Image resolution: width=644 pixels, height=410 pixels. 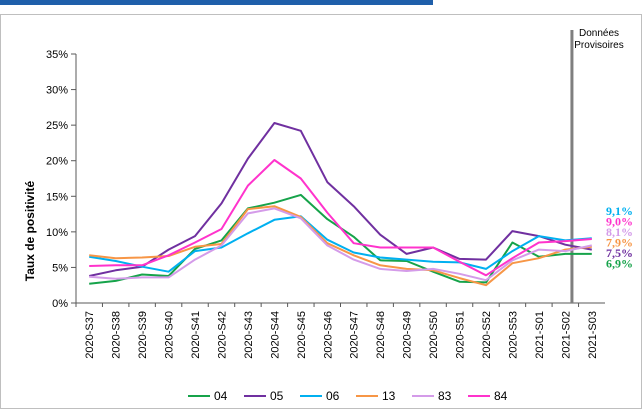 I want to click on x-tick-label: 2020-S51, so click(x=461, y=335).